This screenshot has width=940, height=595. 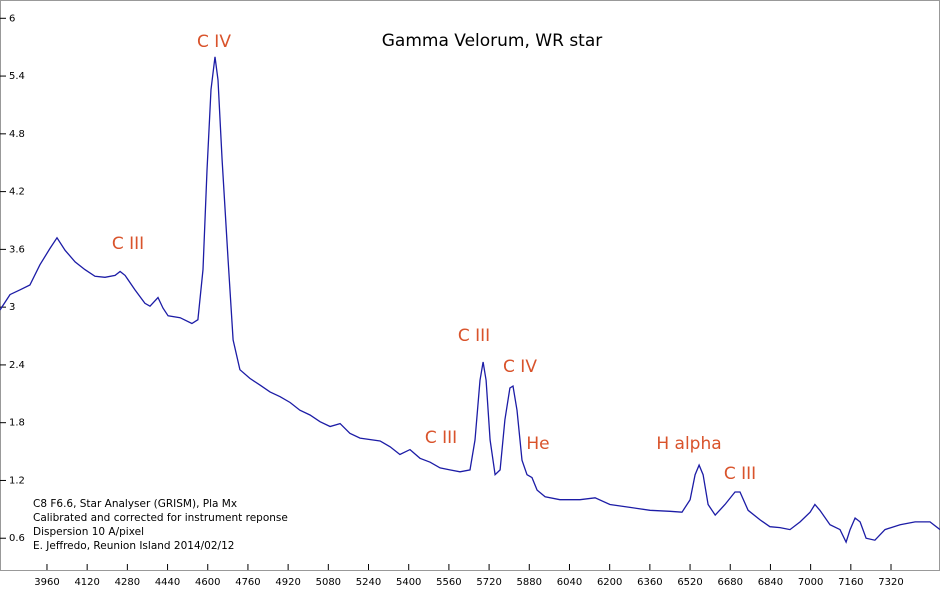 What do you see at coordinates (890, 582) in the screenshot?
I see `x-tick-label: 7320` at bounding box center [890, 582].